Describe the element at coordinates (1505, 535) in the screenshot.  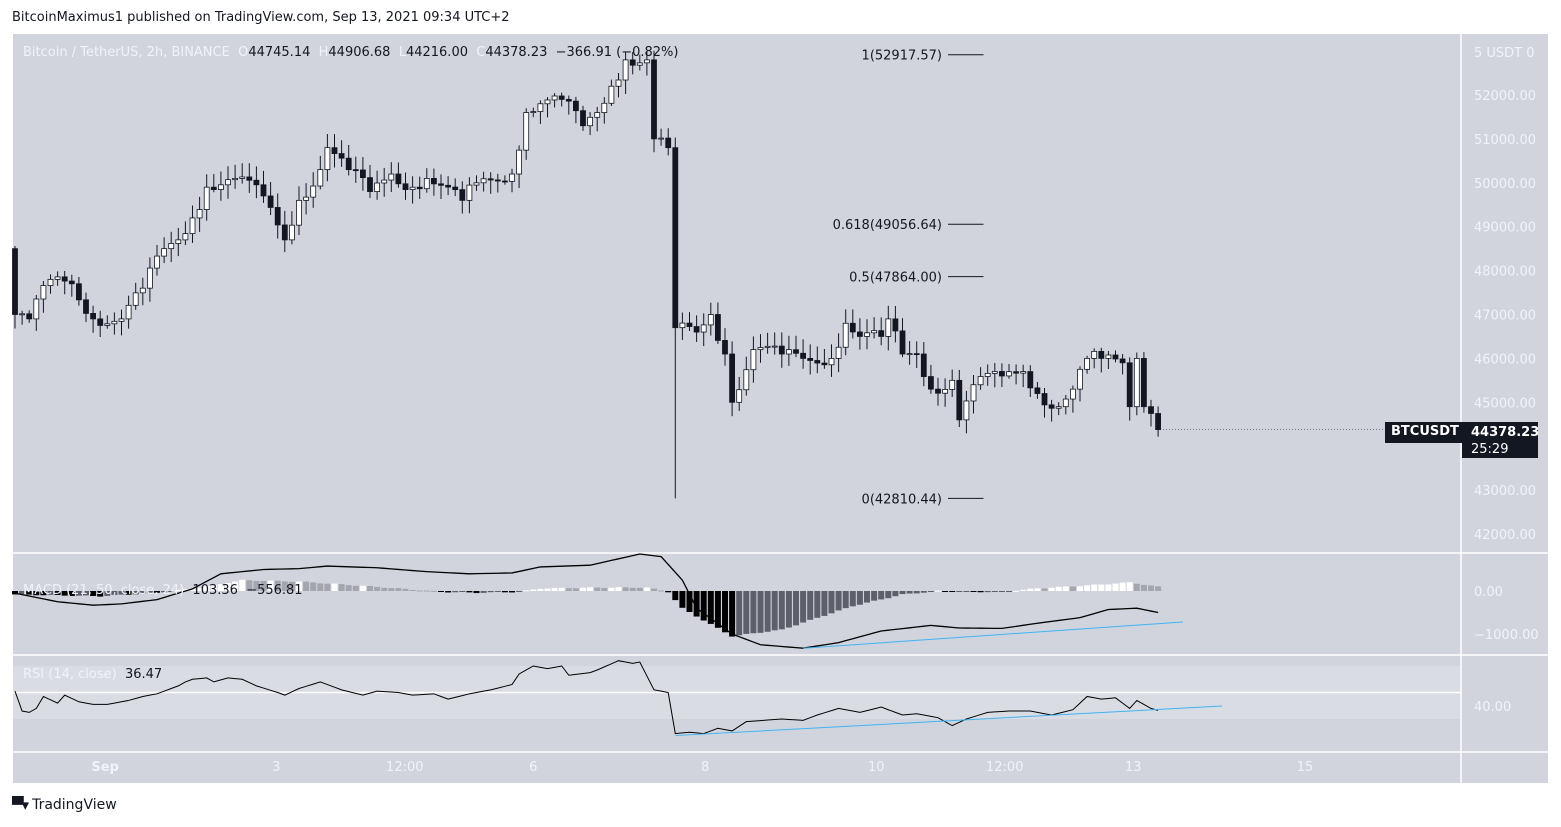
I see `price-tick-label: 42000.00` at that location.